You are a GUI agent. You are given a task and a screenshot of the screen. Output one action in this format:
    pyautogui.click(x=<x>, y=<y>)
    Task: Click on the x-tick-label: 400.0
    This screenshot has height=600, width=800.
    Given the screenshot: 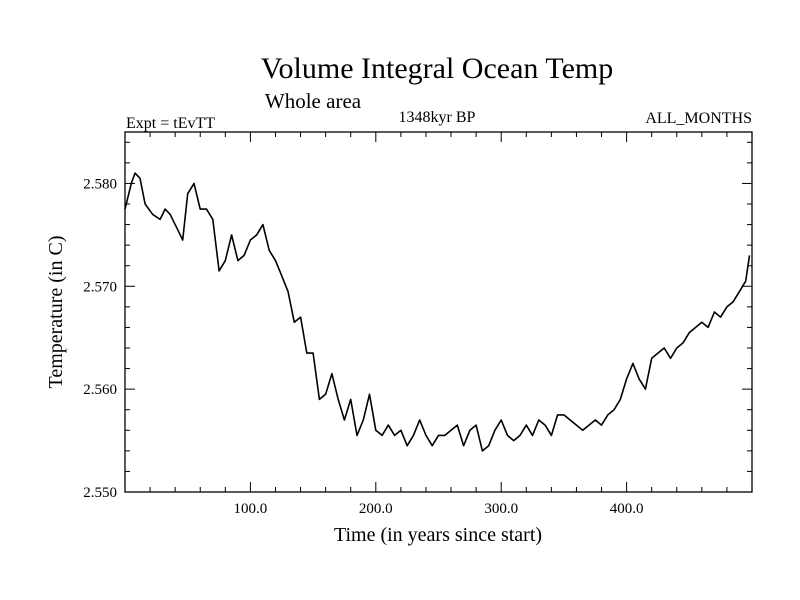 What is the action you would take?
    pyautogui.click(x=627, y=509)
    